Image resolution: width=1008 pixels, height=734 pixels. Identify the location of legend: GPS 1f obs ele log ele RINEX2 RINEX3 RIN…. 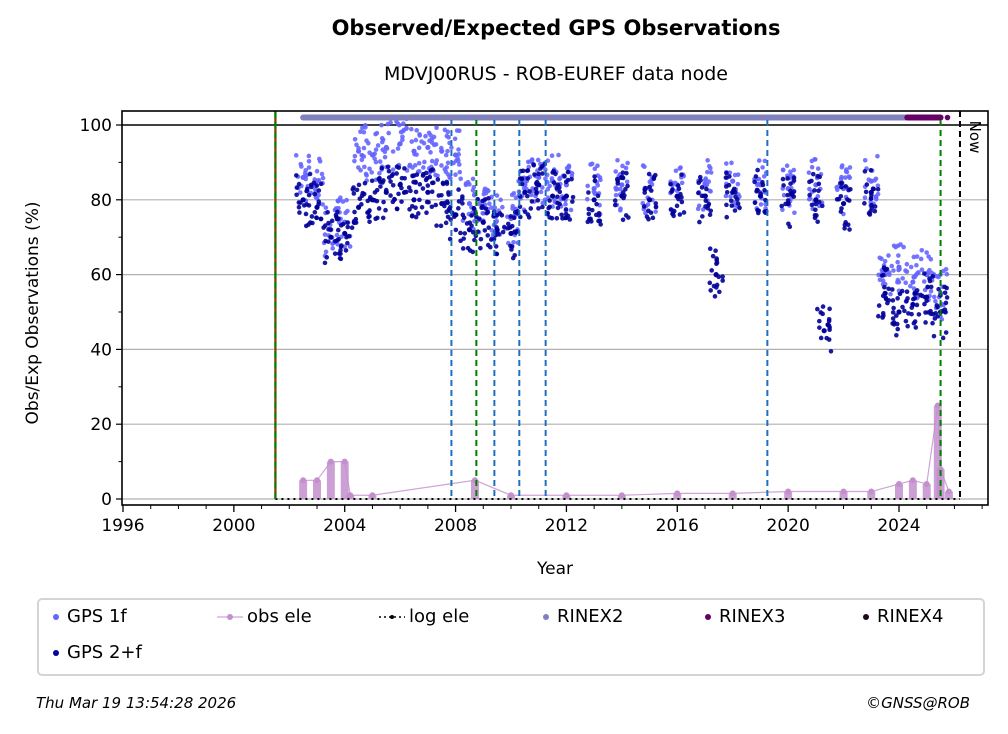
(511, 637).